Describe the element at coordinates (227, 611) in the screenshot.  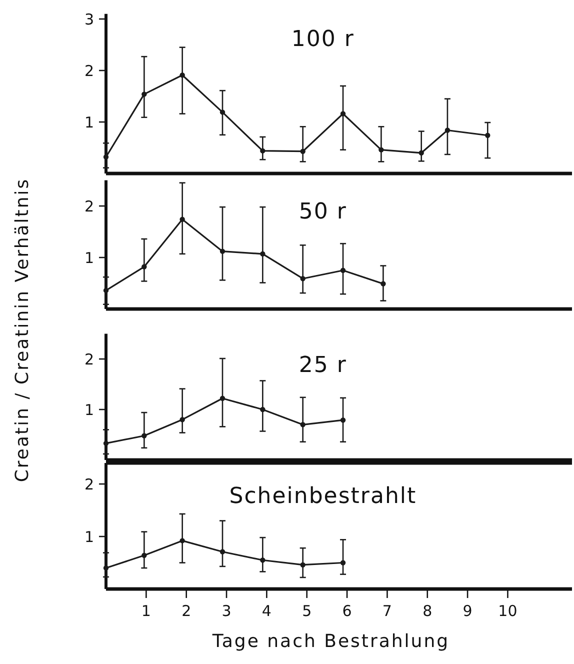
I see `x-tick-label: 3` at that location.